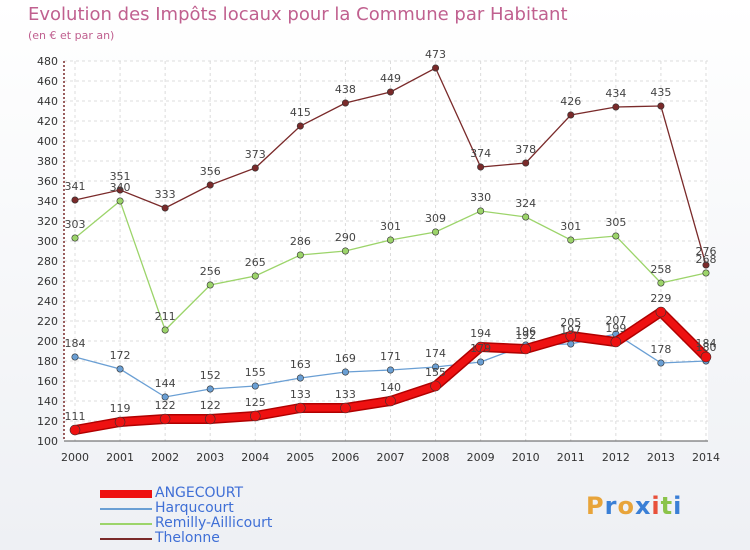 The height and width of the screenshot is (550, 750). Describe the element at coordinates (480, 153) in the screenshot. I see `data-label: 374` at that location.